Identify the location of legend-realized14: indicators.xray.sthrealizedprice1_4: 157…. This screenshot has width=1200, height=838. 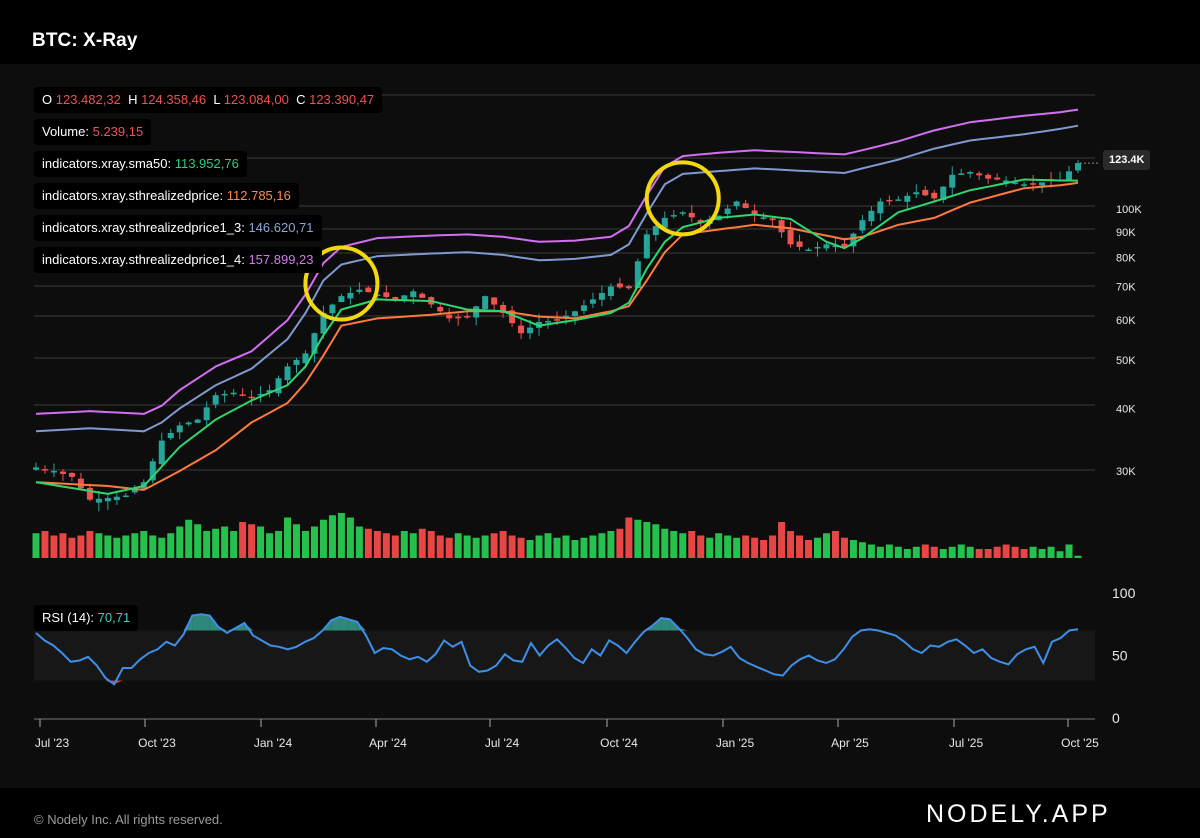
(178, 260).